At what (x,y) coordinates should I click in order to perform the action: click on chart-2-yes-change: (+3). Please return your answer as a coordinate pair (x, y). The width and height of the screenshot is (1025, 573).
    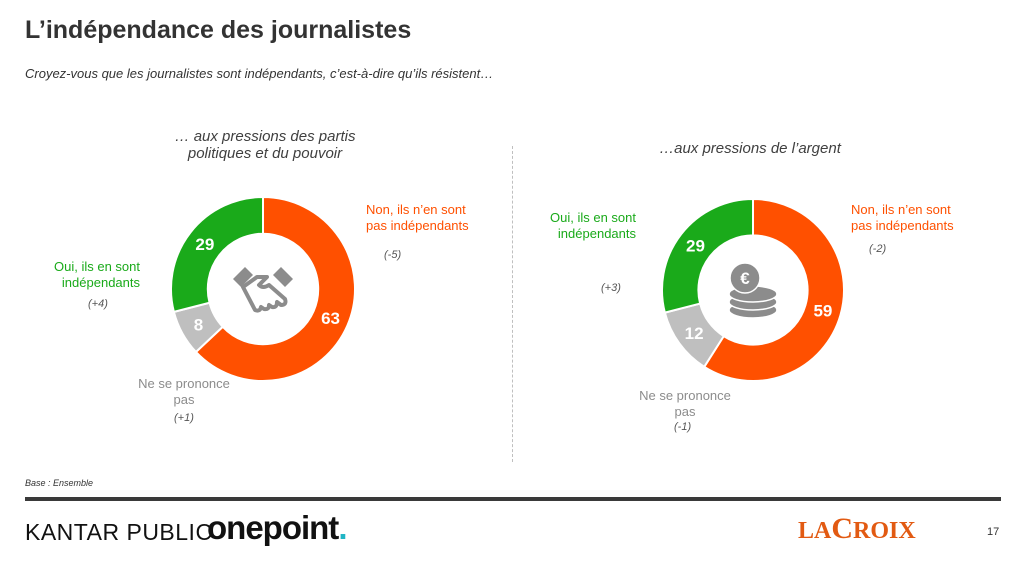
    Looking at the image, I should click on (611, 288).